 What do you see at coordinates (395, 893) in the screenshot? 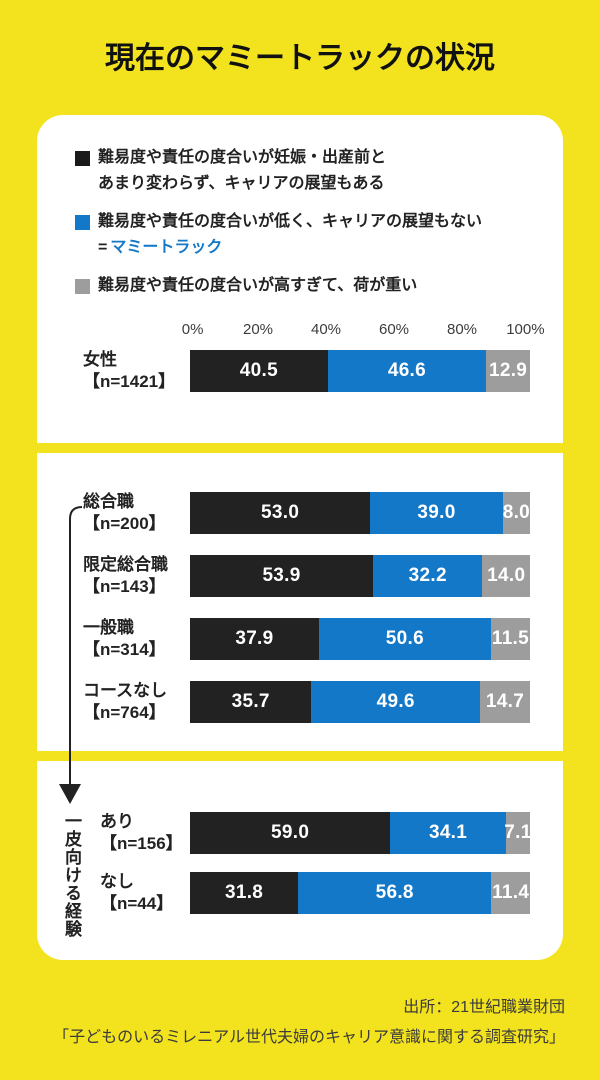
I see `bar-segment: 56.8` at bounding box center [395, 893].